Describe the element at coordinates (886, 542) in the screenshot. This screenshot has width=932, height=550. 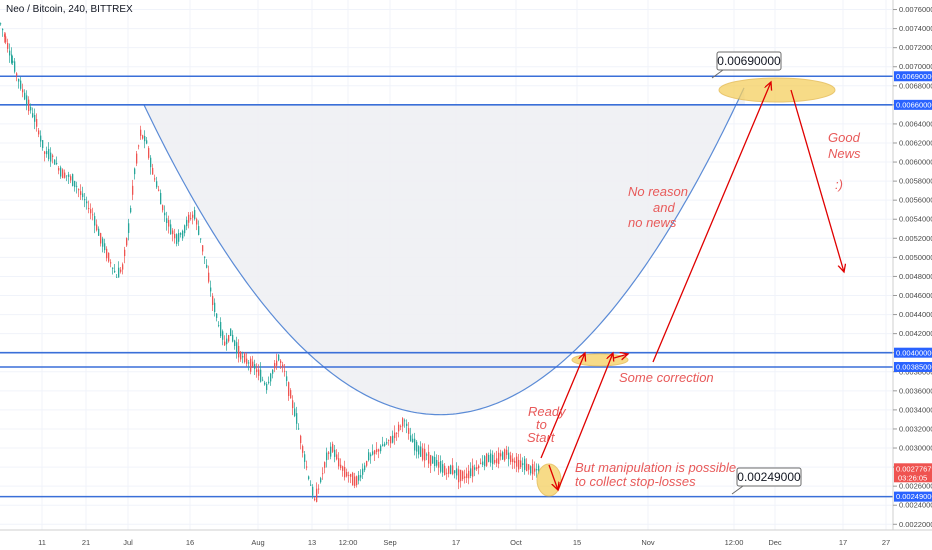
I see `x-tick-label: 27` at that location.